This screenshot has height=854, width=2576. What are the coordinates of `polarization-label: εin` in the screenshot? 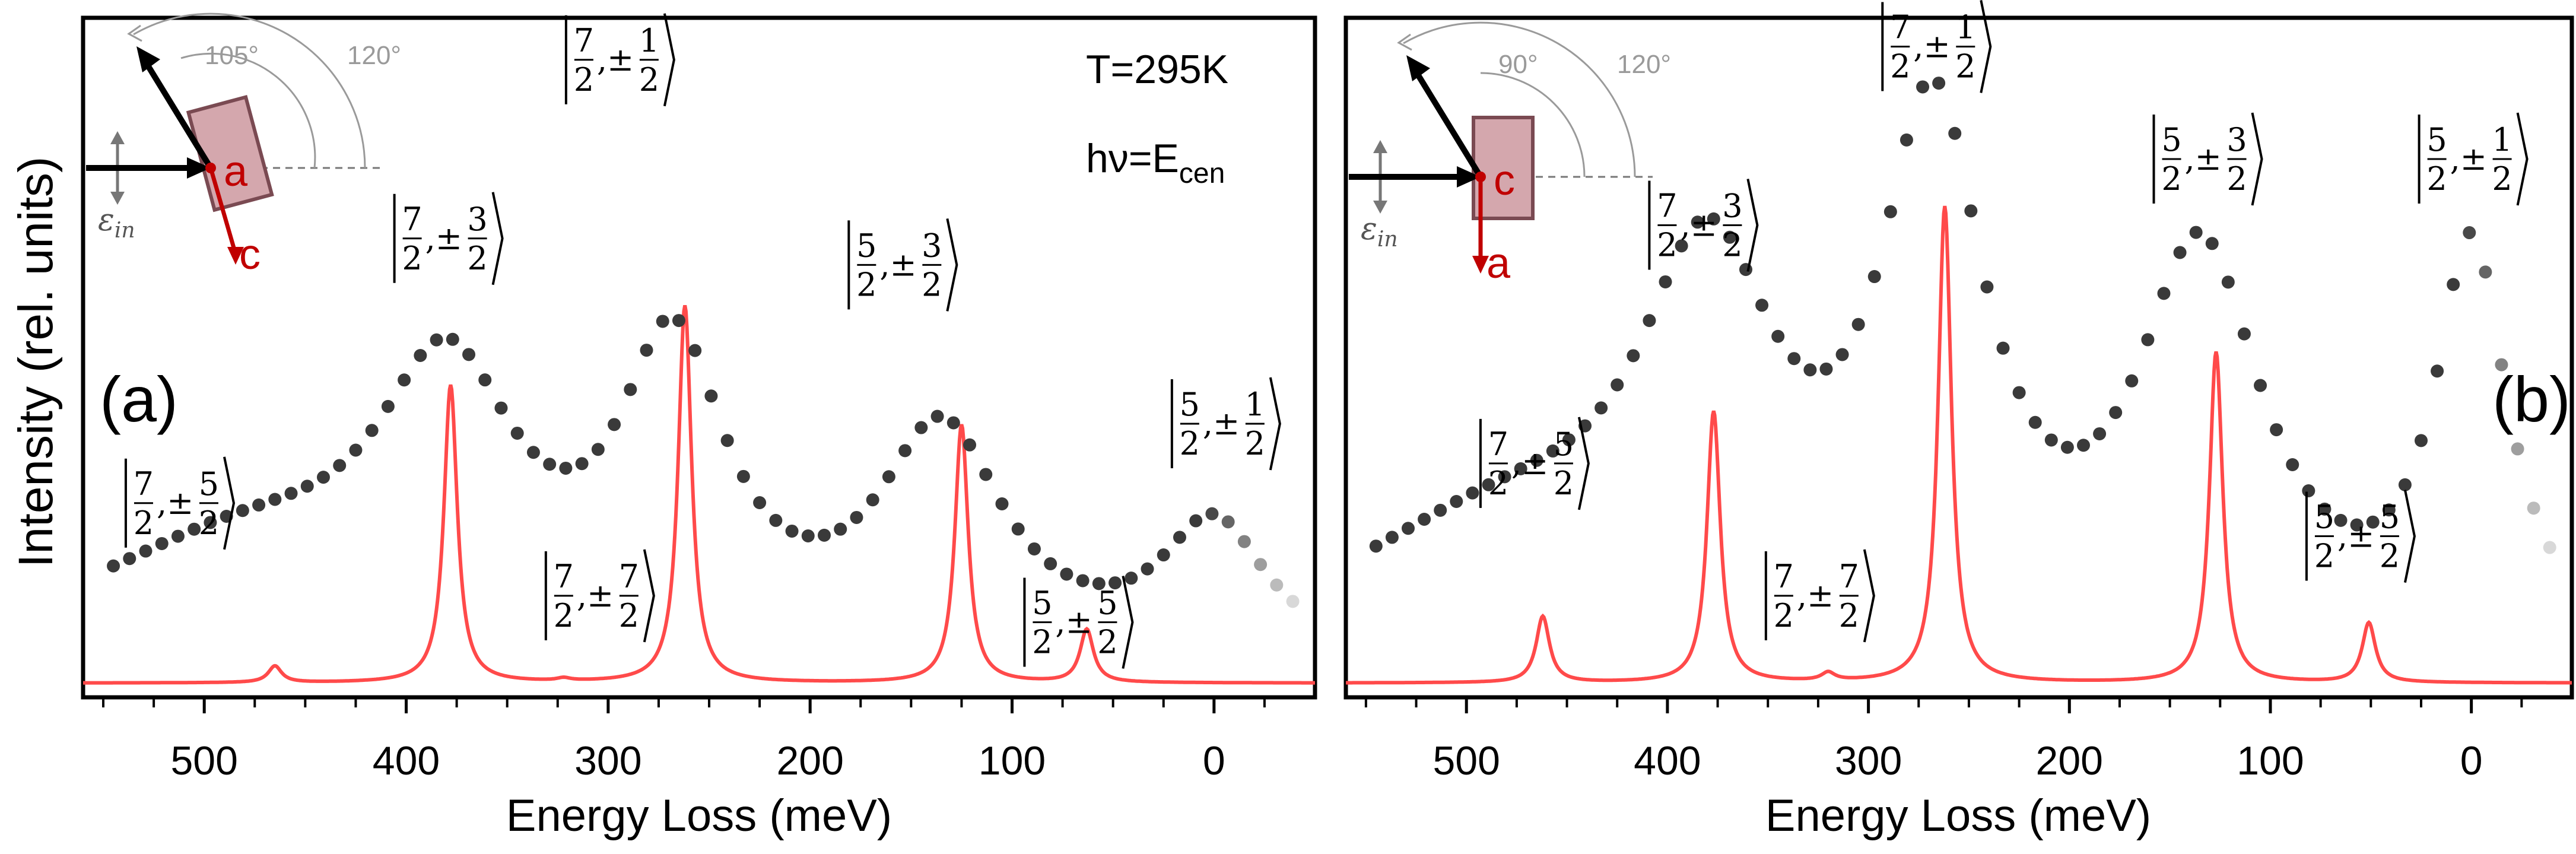 It's located at (116, 223).